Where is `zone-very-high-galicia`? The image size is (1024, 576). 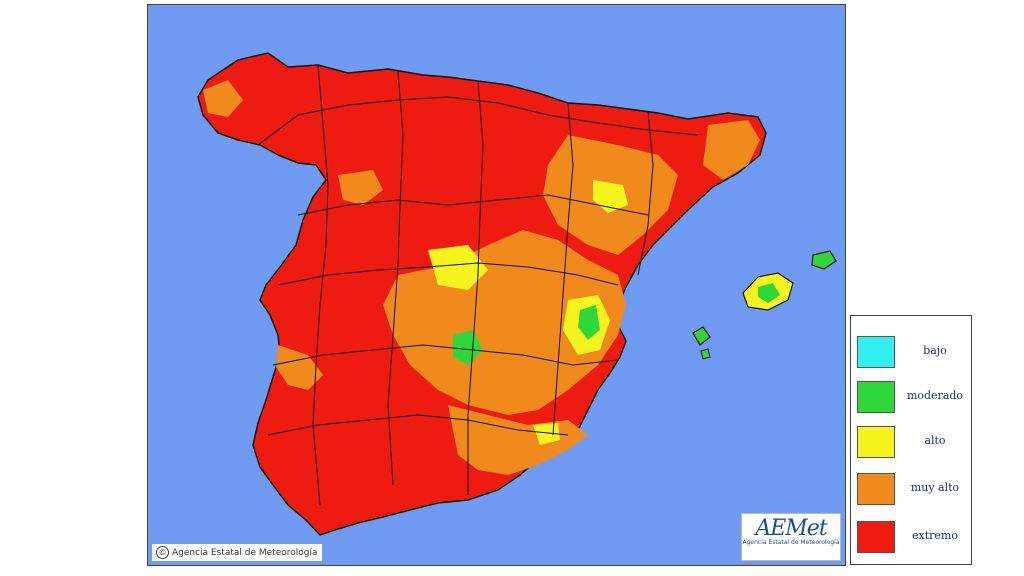
zone-very-high-galicia is located at coordinates (223, 98).